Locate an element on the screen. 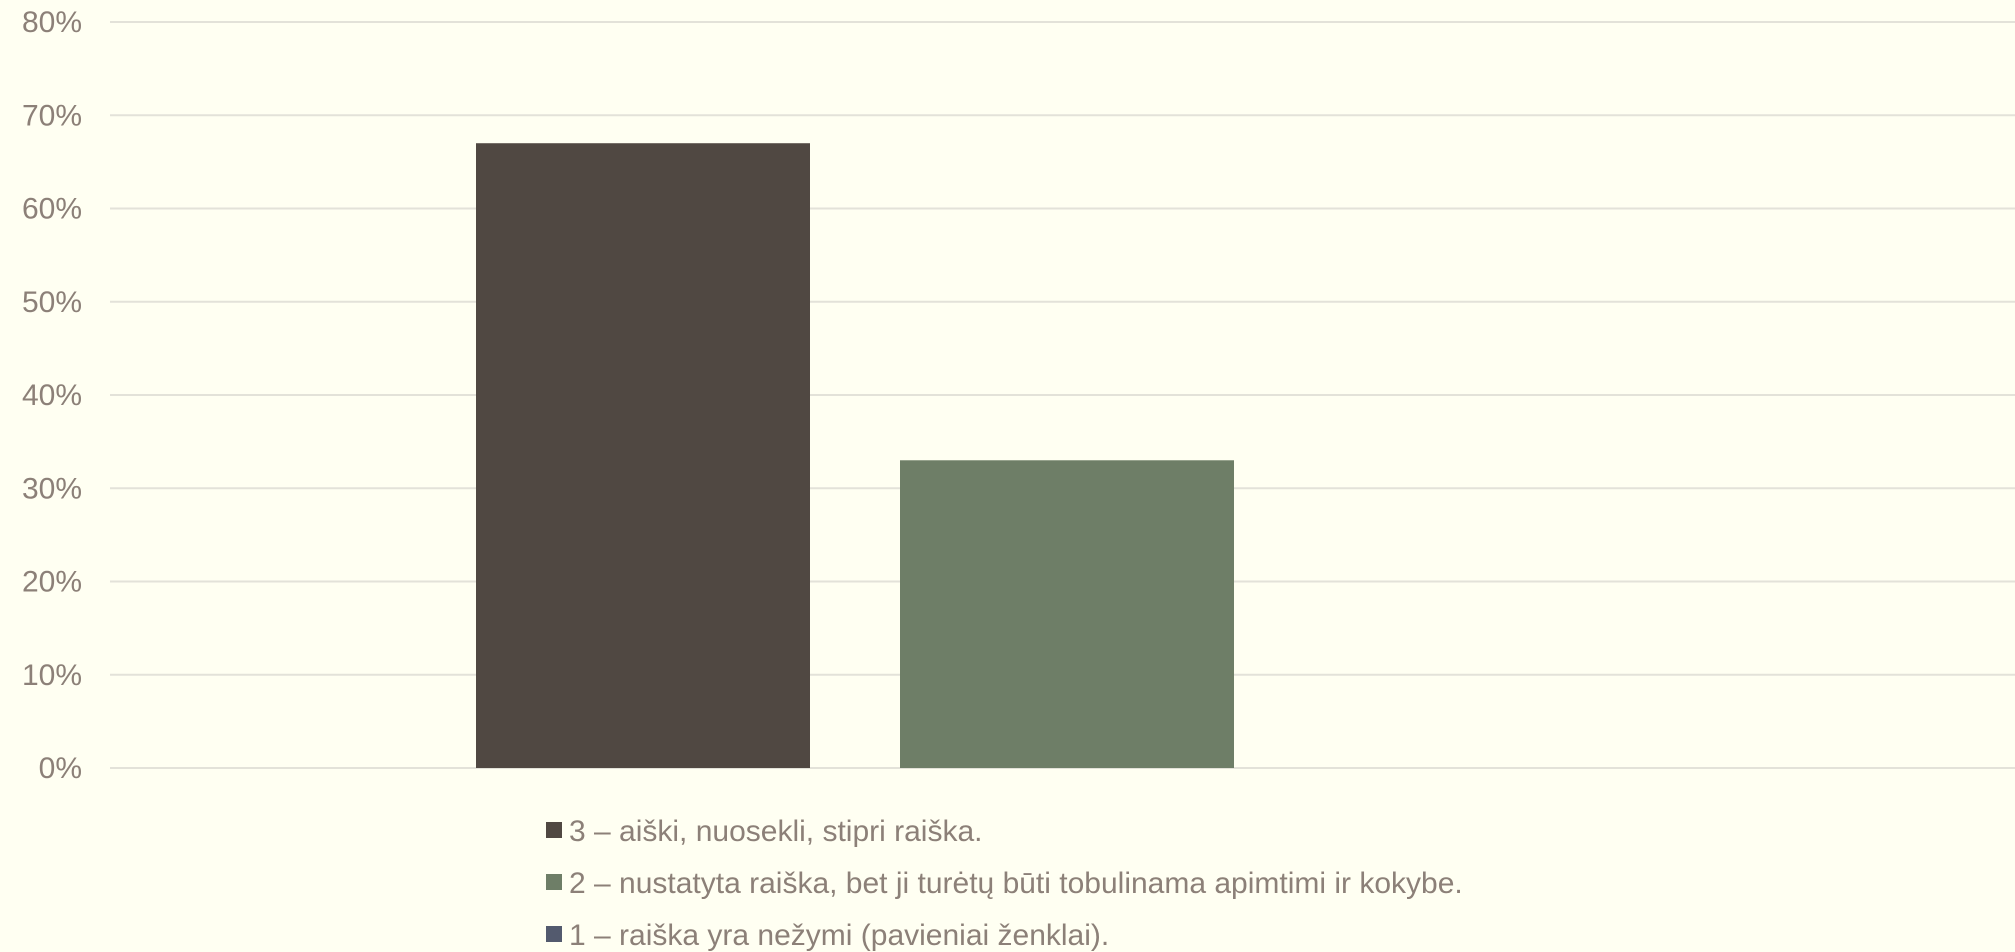 This screenshot has height=952, width=2015. y-tick-label: 40% is located at coordinates (52, 395).